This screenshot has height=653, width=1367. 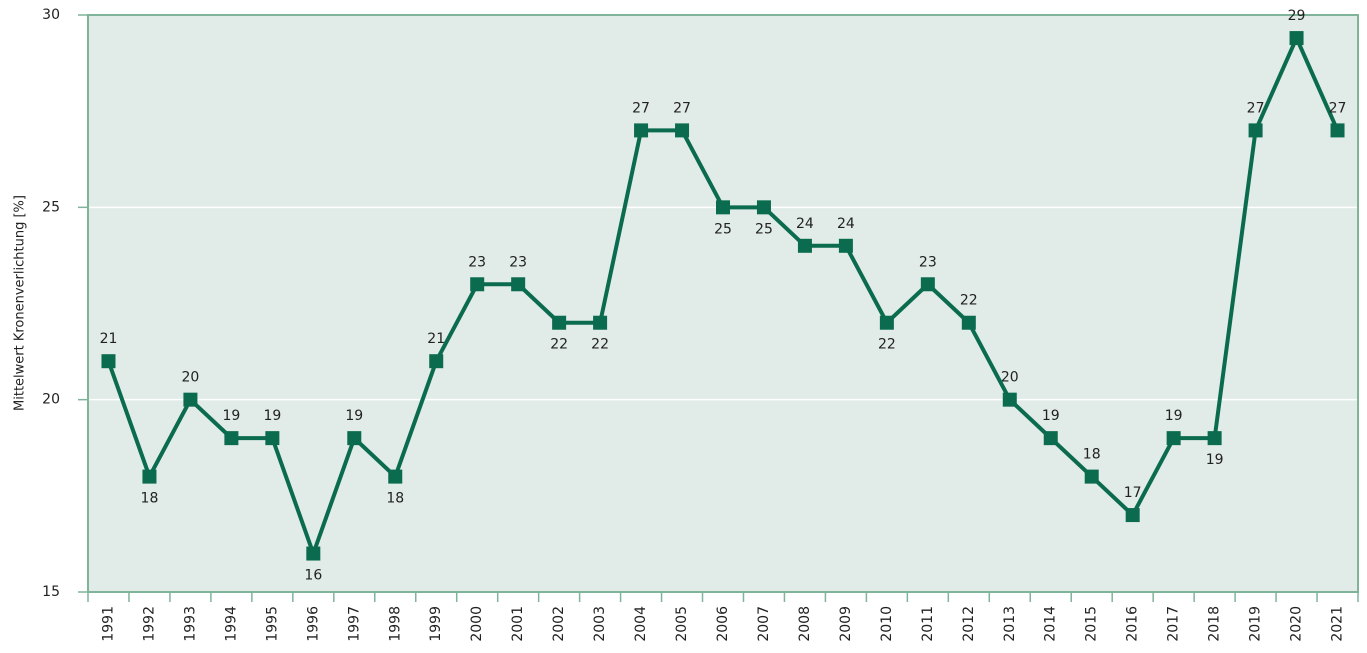 I want to click on x-tick-label: 2020, so click(x=1297, y=624).